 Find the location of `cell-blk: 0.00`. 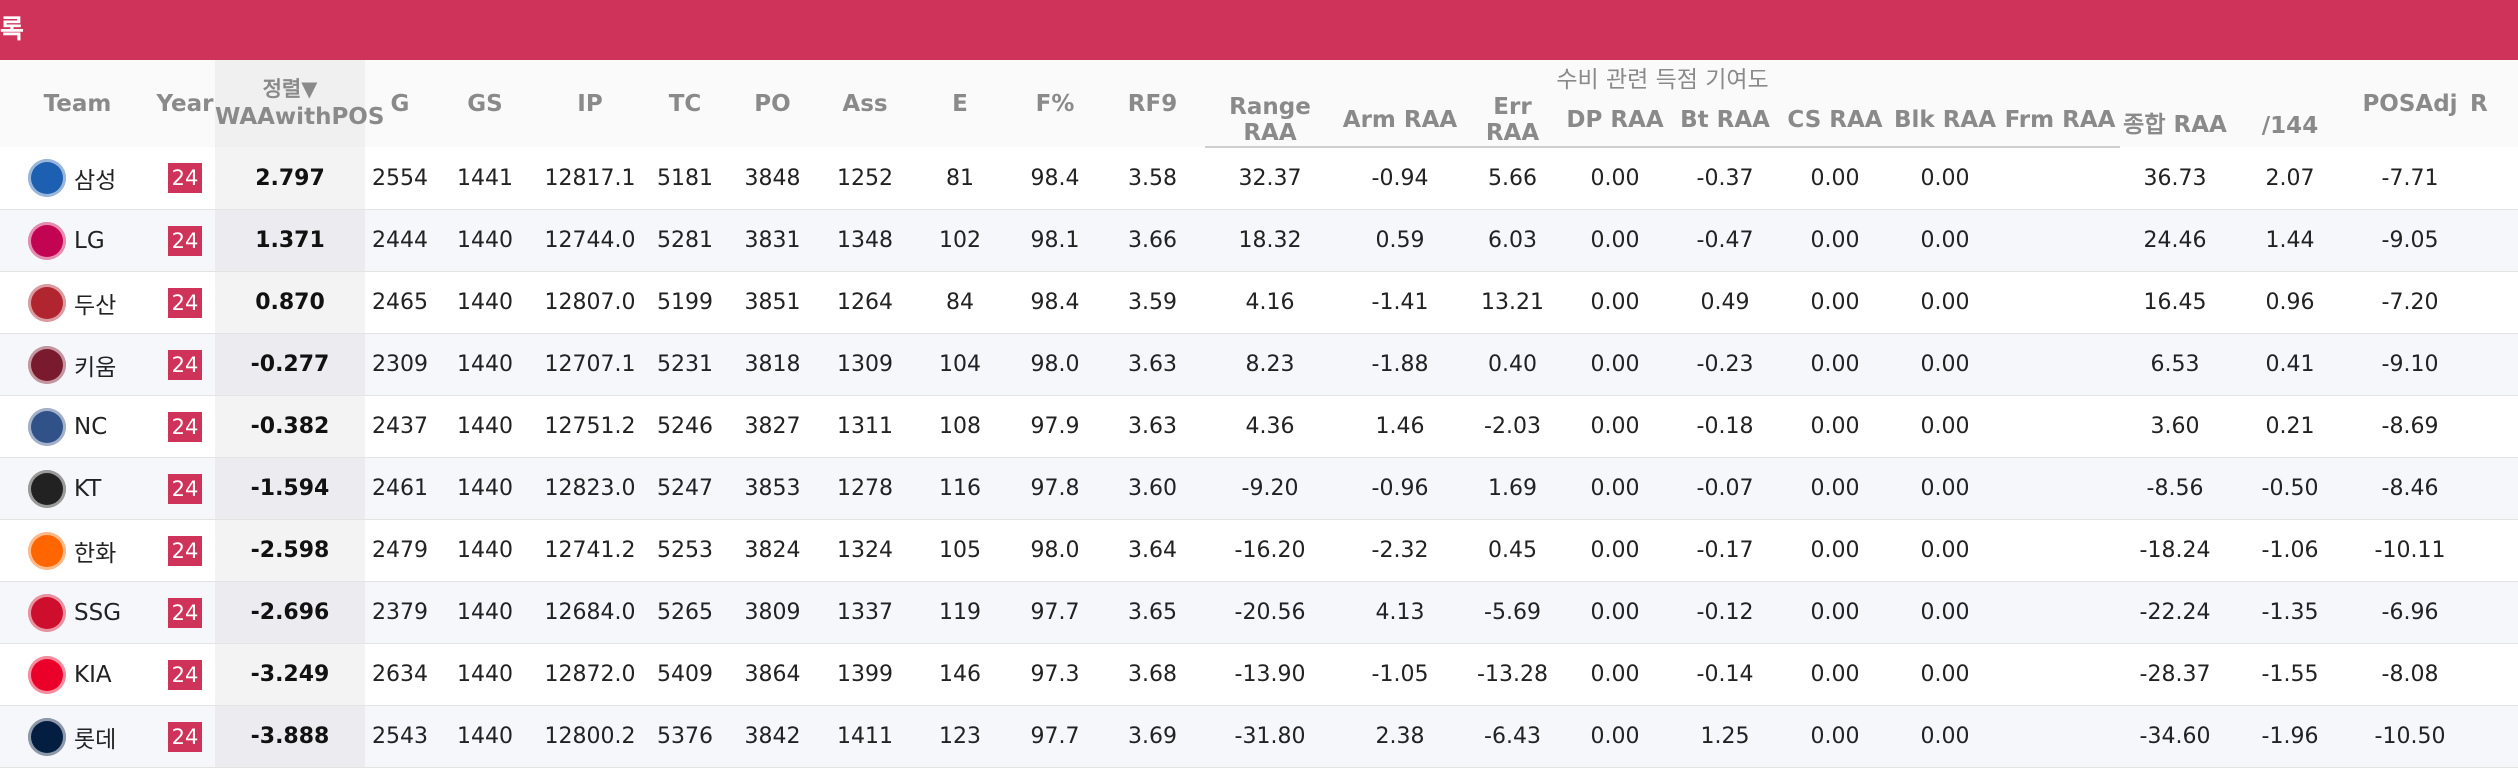

cell-blk: 0.00 is located at coordinates (1945, 240).